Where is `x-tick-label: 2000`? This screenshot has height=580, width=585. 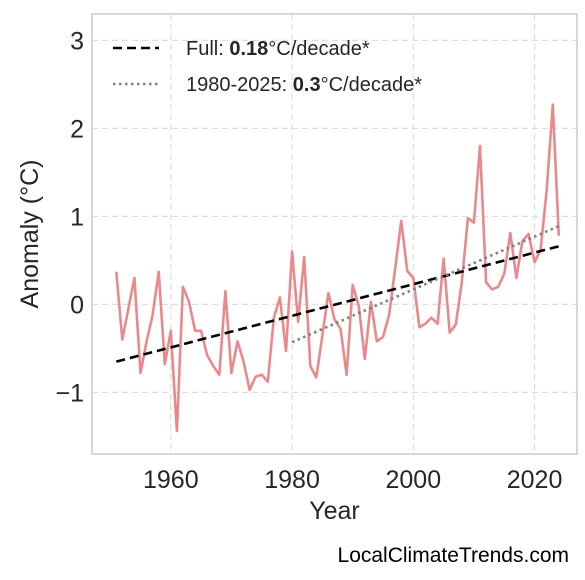 x-tick-label: 2000 is located at coordinates (414, 480).